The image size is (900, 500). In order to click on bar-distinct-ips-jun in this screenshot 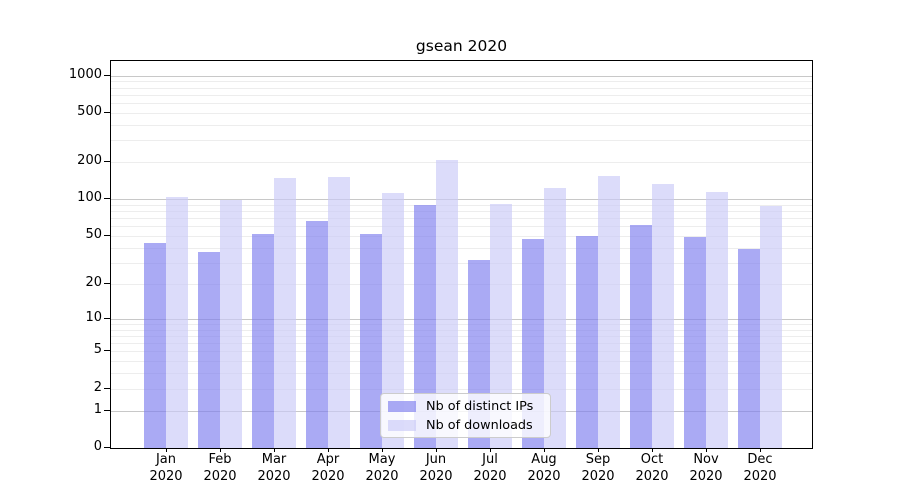, I will do `click(425, 326)`.